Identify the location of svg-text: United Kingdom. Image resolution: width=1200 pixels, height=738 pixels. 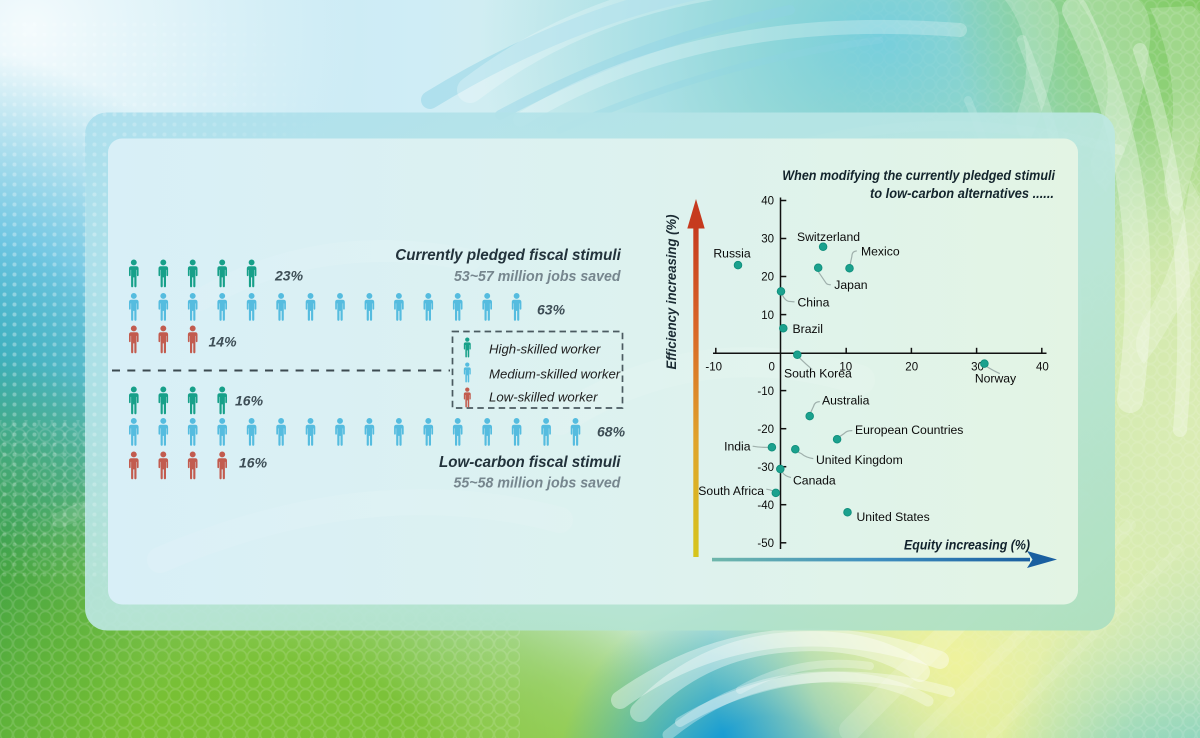
(859, 460).